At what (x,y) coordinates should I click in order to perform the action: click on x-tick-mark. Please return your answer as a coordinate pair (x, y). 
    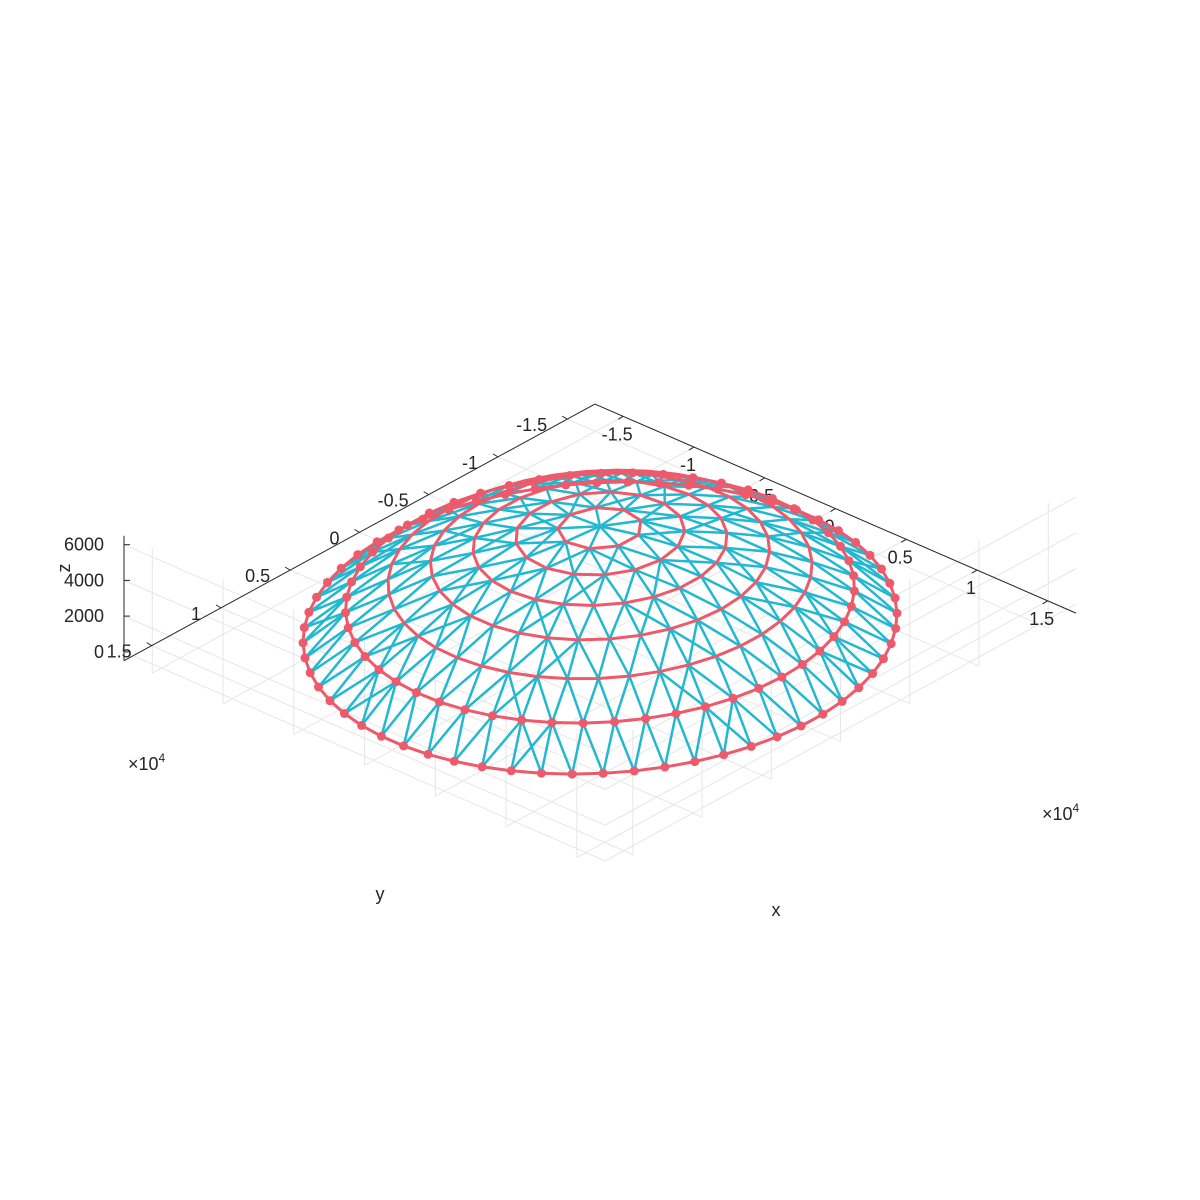
    Looking at the image, I should click on (691, 448).